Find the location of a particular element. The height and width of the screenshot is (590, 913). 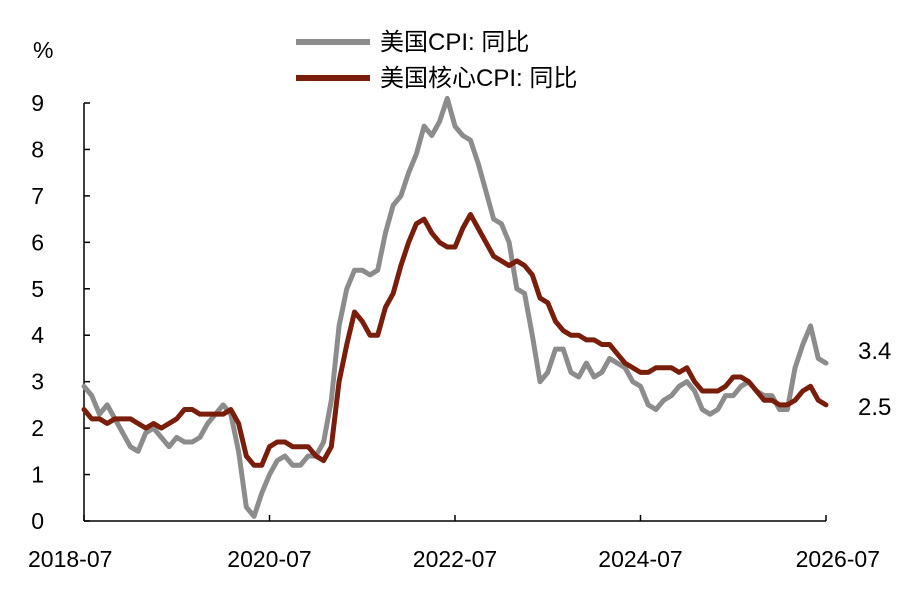

y-tick-label: 2 is located at coordinates (37, 428).